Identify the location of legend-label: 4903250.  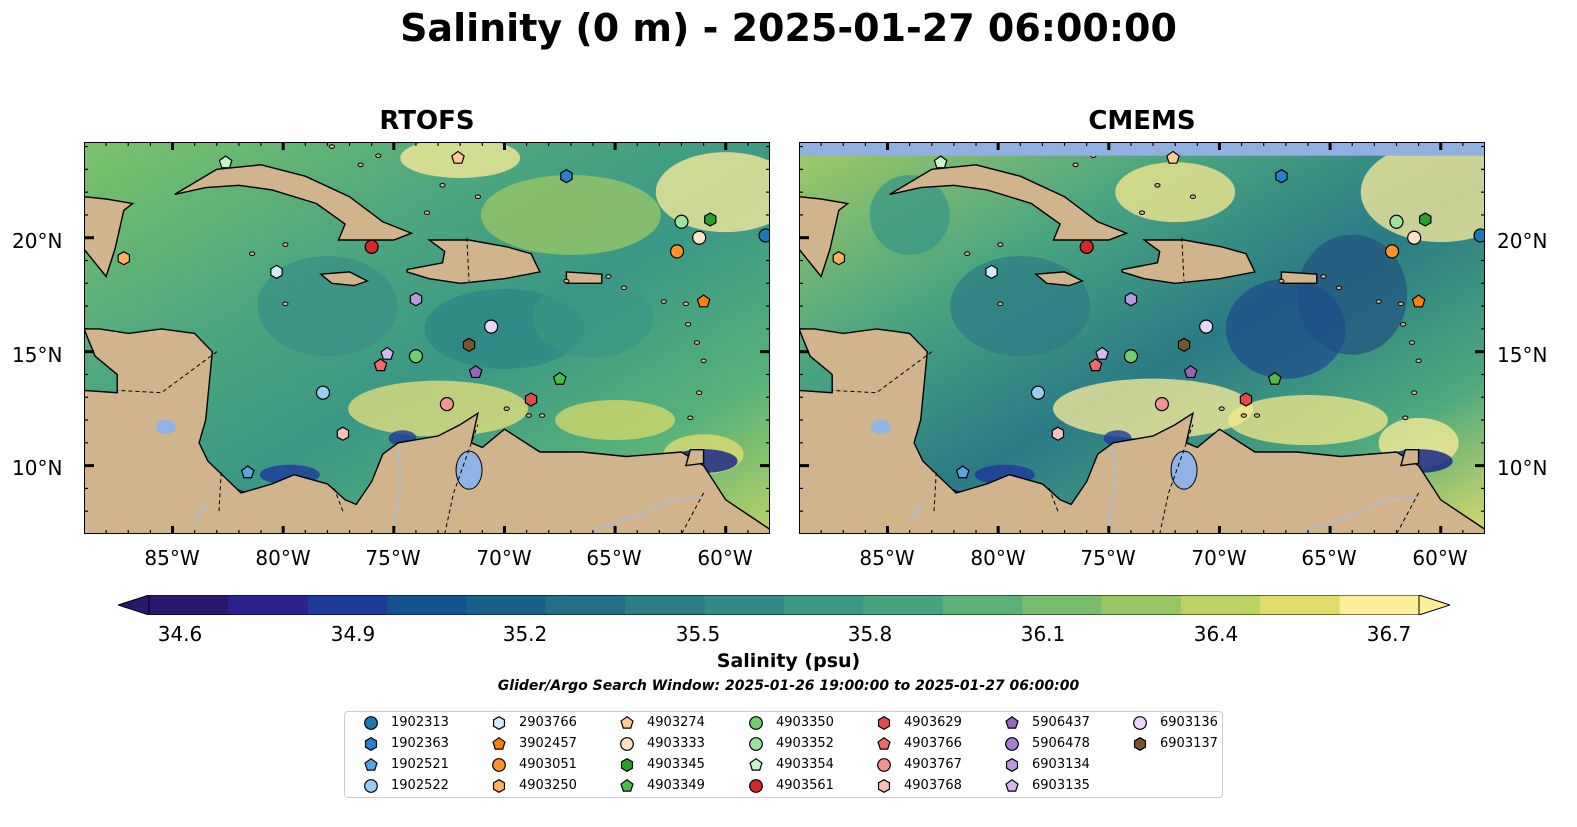
(548, 785).